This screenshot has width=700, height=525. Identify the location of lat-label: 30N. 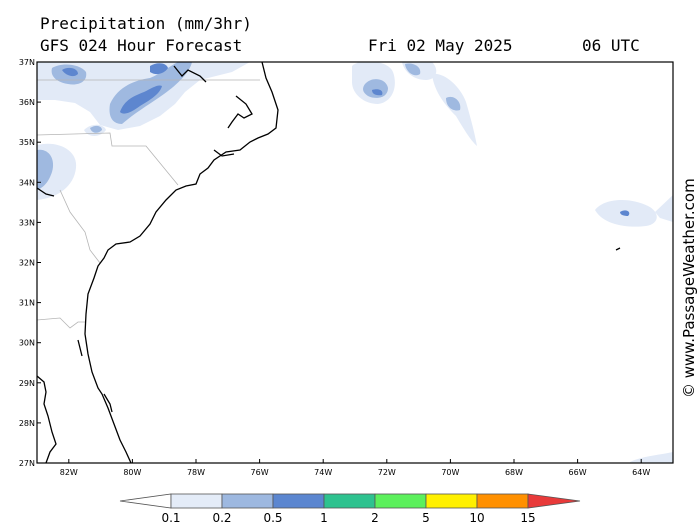
(27, 343).